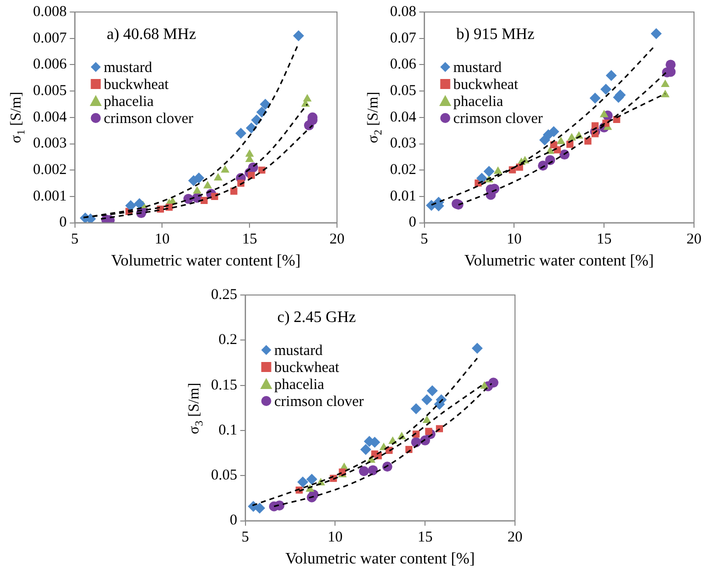 This screenshot has height=573, width=714. I want to click on y-tick-label: 0.03, so click(403, 144).